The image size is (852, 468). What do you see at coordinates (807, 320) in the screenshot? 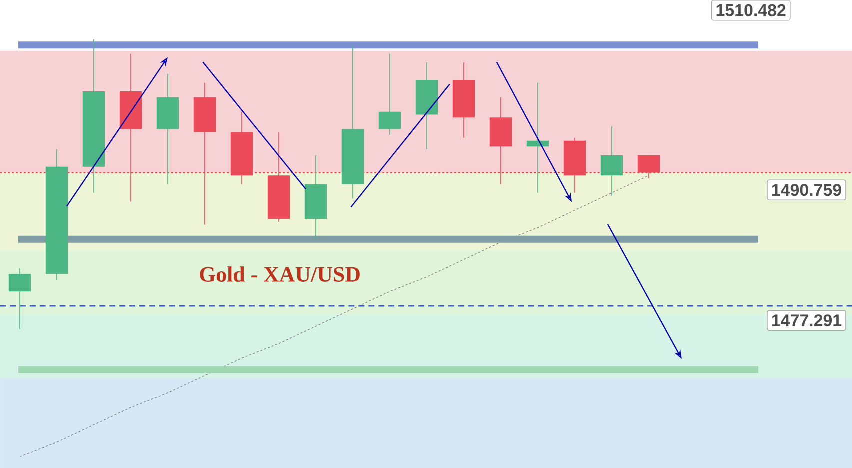
I see `text: 1477.291` at bounding box center [807, 320].